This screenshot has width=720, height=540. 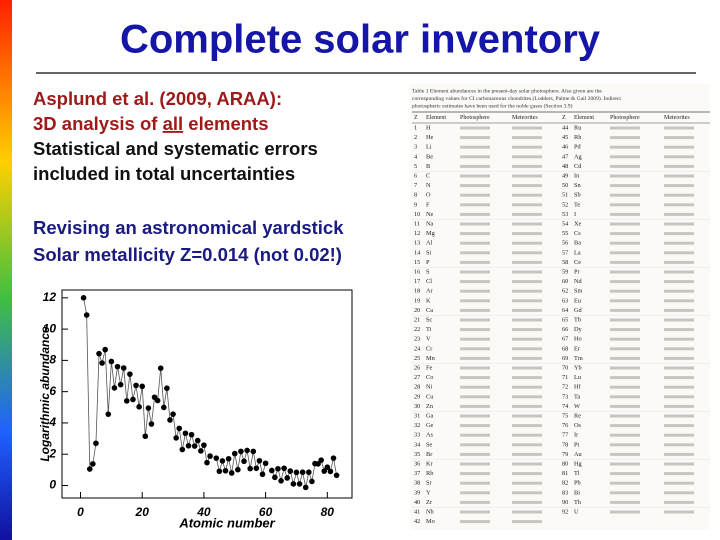 What do you see at coordinates (577, 204) in the screenshot?
I see `table-cell: Te` at bounding box center [577, 204].